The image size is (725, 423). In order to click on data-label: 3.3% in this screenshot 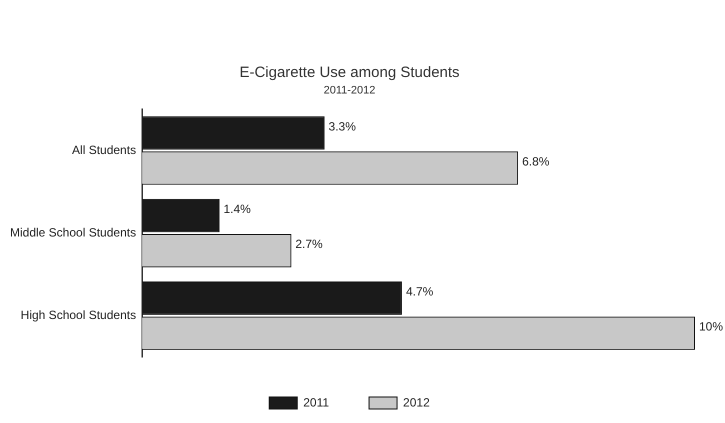, I will do `click(342, 126)`.